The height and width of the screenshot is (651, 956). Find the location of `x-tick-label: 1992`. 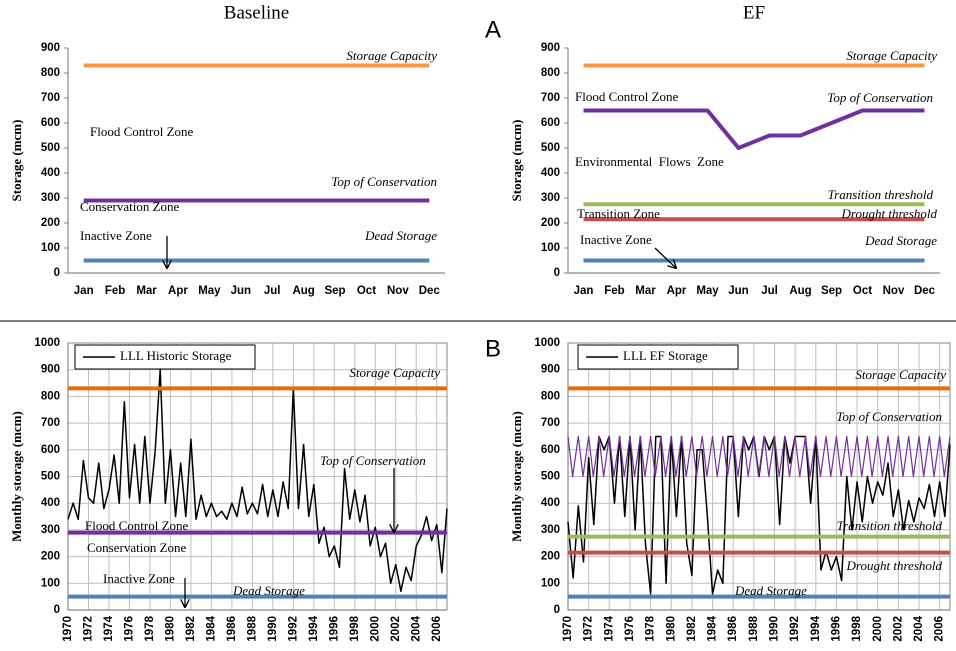

x-tick-label: 1992 is located at coordinates (795, 629).